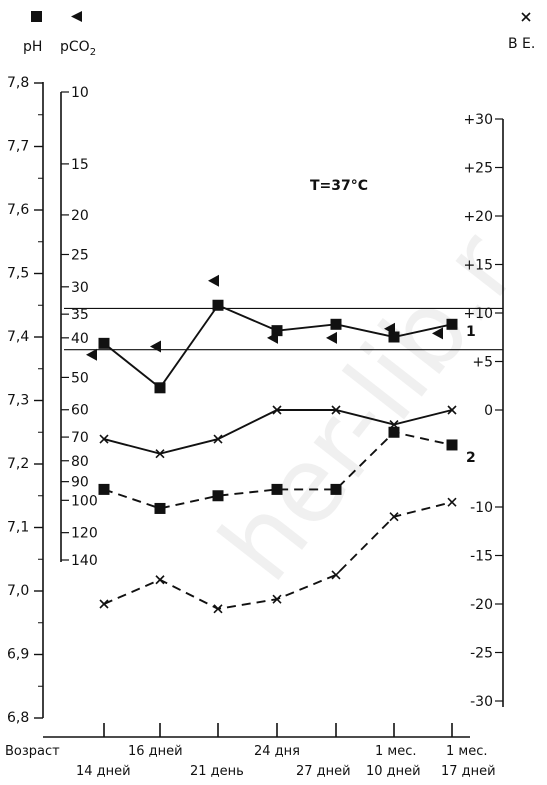 The width and height of the screenshot is (547, 785). What do you see at coordinates (79, 327) in the screenshot?
I see `pco2-ticks: 10 15 20 25 30 35 40 50 60 70 80 90 100 120 140` at bounding box center [79, 327].